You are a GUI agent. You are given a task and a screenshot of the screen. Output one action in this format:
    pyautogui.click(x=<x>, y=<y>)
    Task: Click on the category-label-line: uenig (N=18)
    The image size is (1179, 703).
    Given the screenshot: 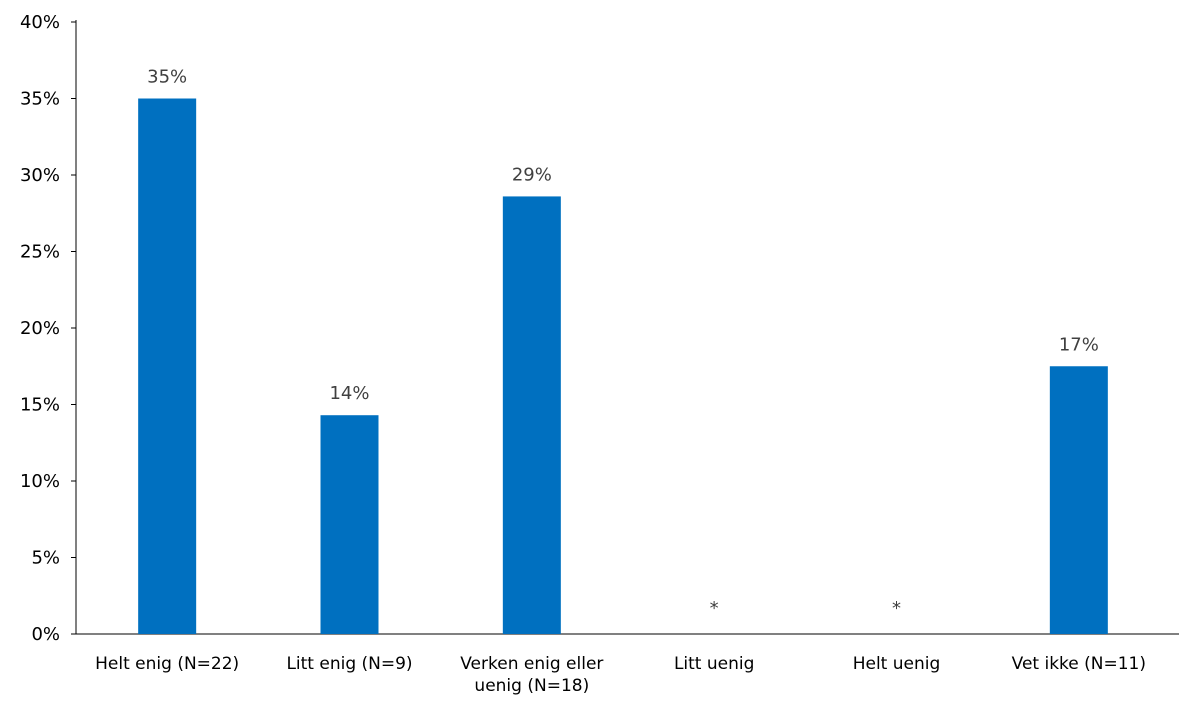 What is the action you would take?
    pyautogui.click(x=531, y=686)
    